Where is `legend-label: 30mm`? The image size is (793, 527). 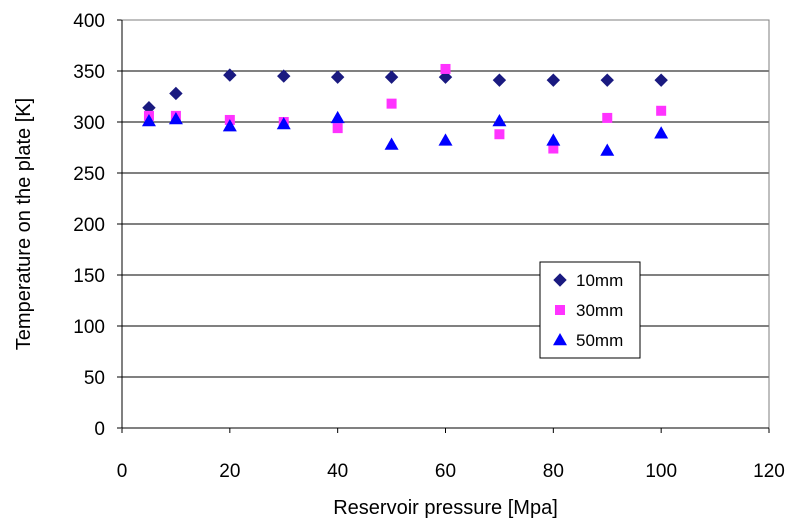
legend-label: 30mm is located at coordinates (599, 310).